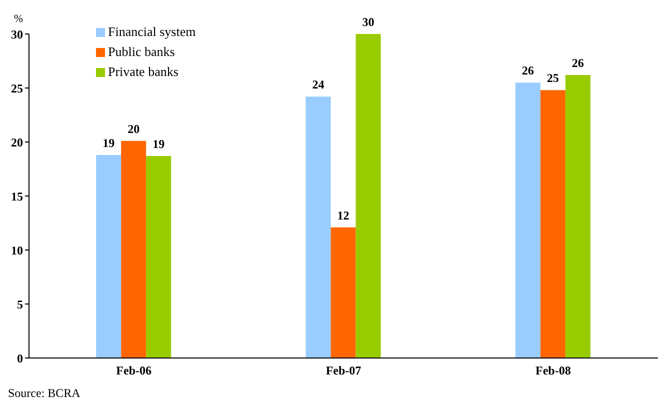 This screenshot has height=403, width=666. What do you see at coordinates (553, 371) in the screenshot?
I see `x-tick-label: Feb-08` at bounding box center [553, 371].